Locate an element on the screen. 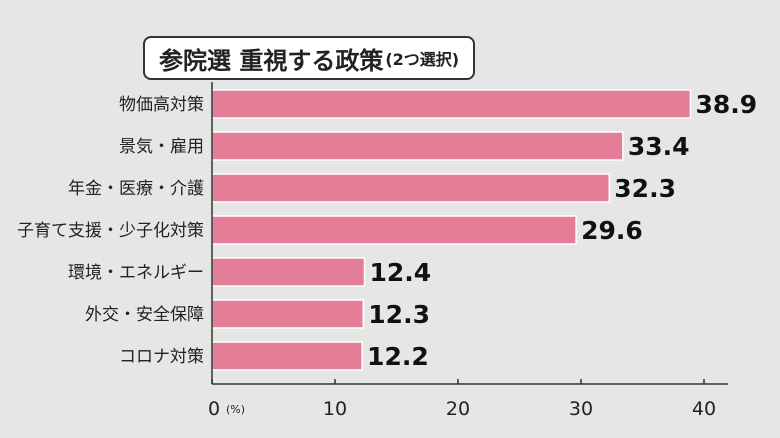  category-label-2: 年金・医療・介護 is located at coordinates (136, 189).